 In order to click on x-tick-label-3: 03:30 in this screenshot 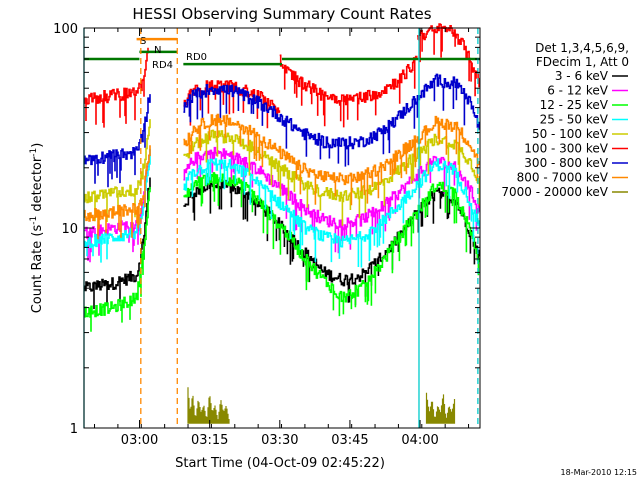, I will do `click(279, 440)`.